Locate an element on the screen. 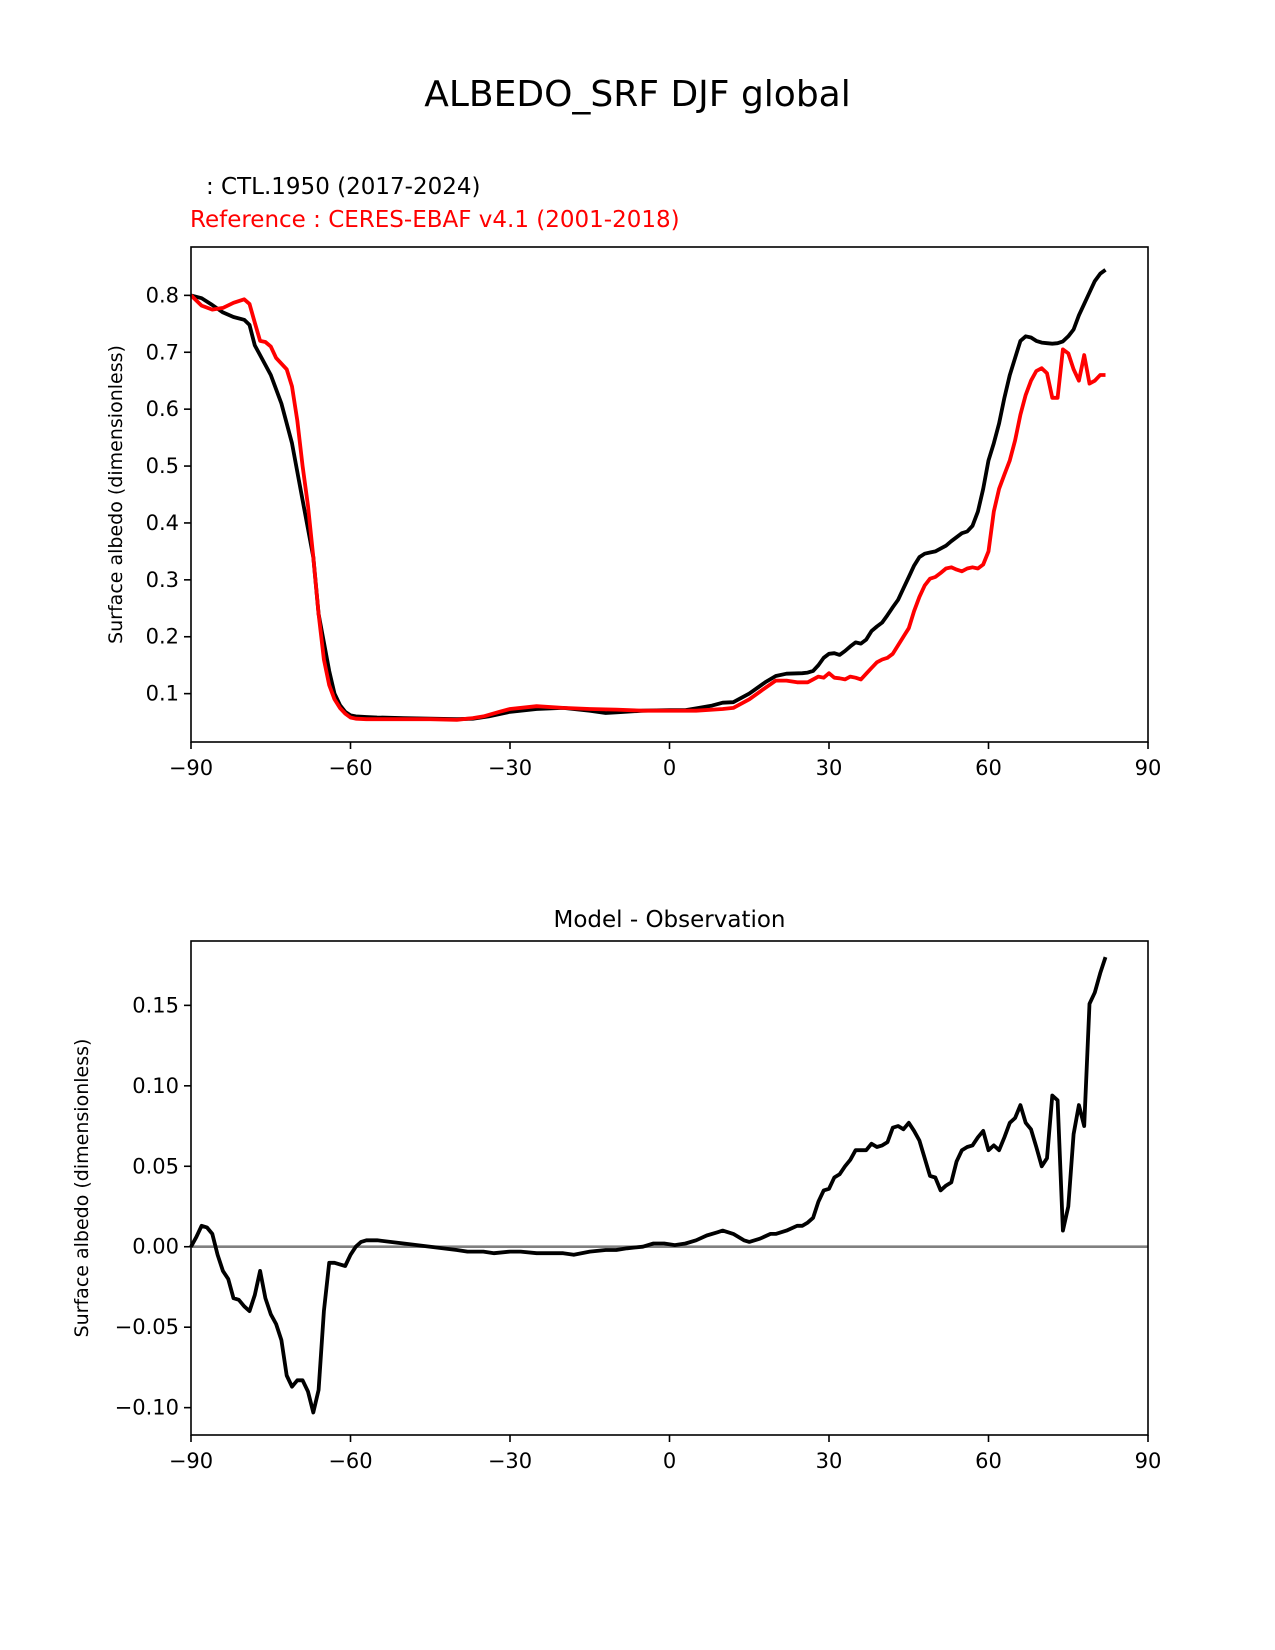 This screenshot has width=1275, height=1650. top-xtick-label: −30 is located at coordinates (510, 768).